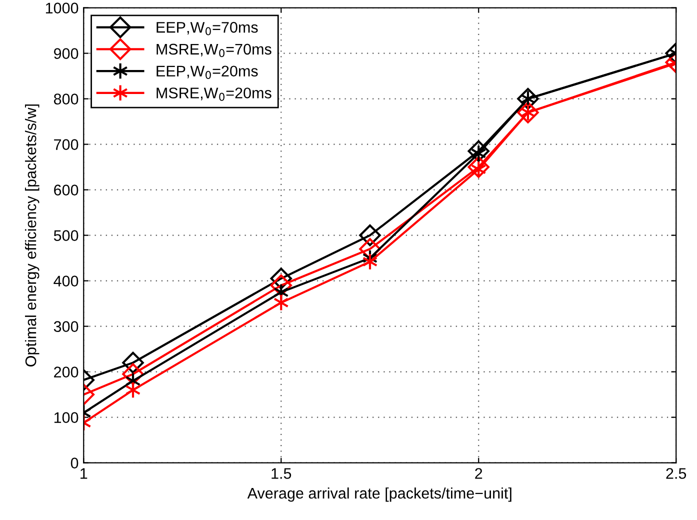 This screenshot has height=520, width=697. What do you see at coordinates (74, 463) in the screenshot?
I see `y-tick-label: 0` at bounding box center [74, 463].